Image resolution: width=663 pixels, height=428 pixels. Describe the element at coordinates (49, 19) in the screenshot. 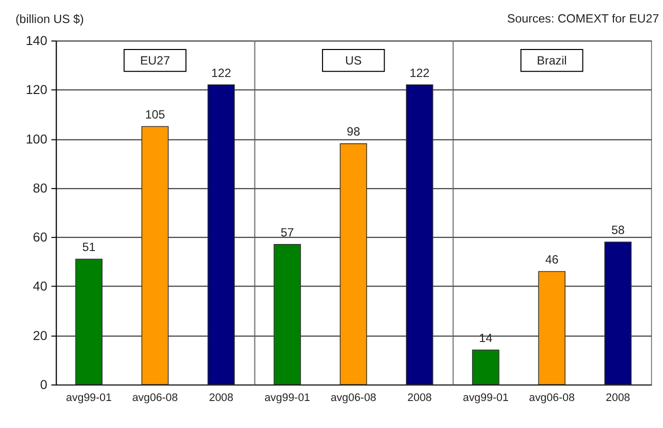

I see `y-axis-title: (billion US $)` at that location.